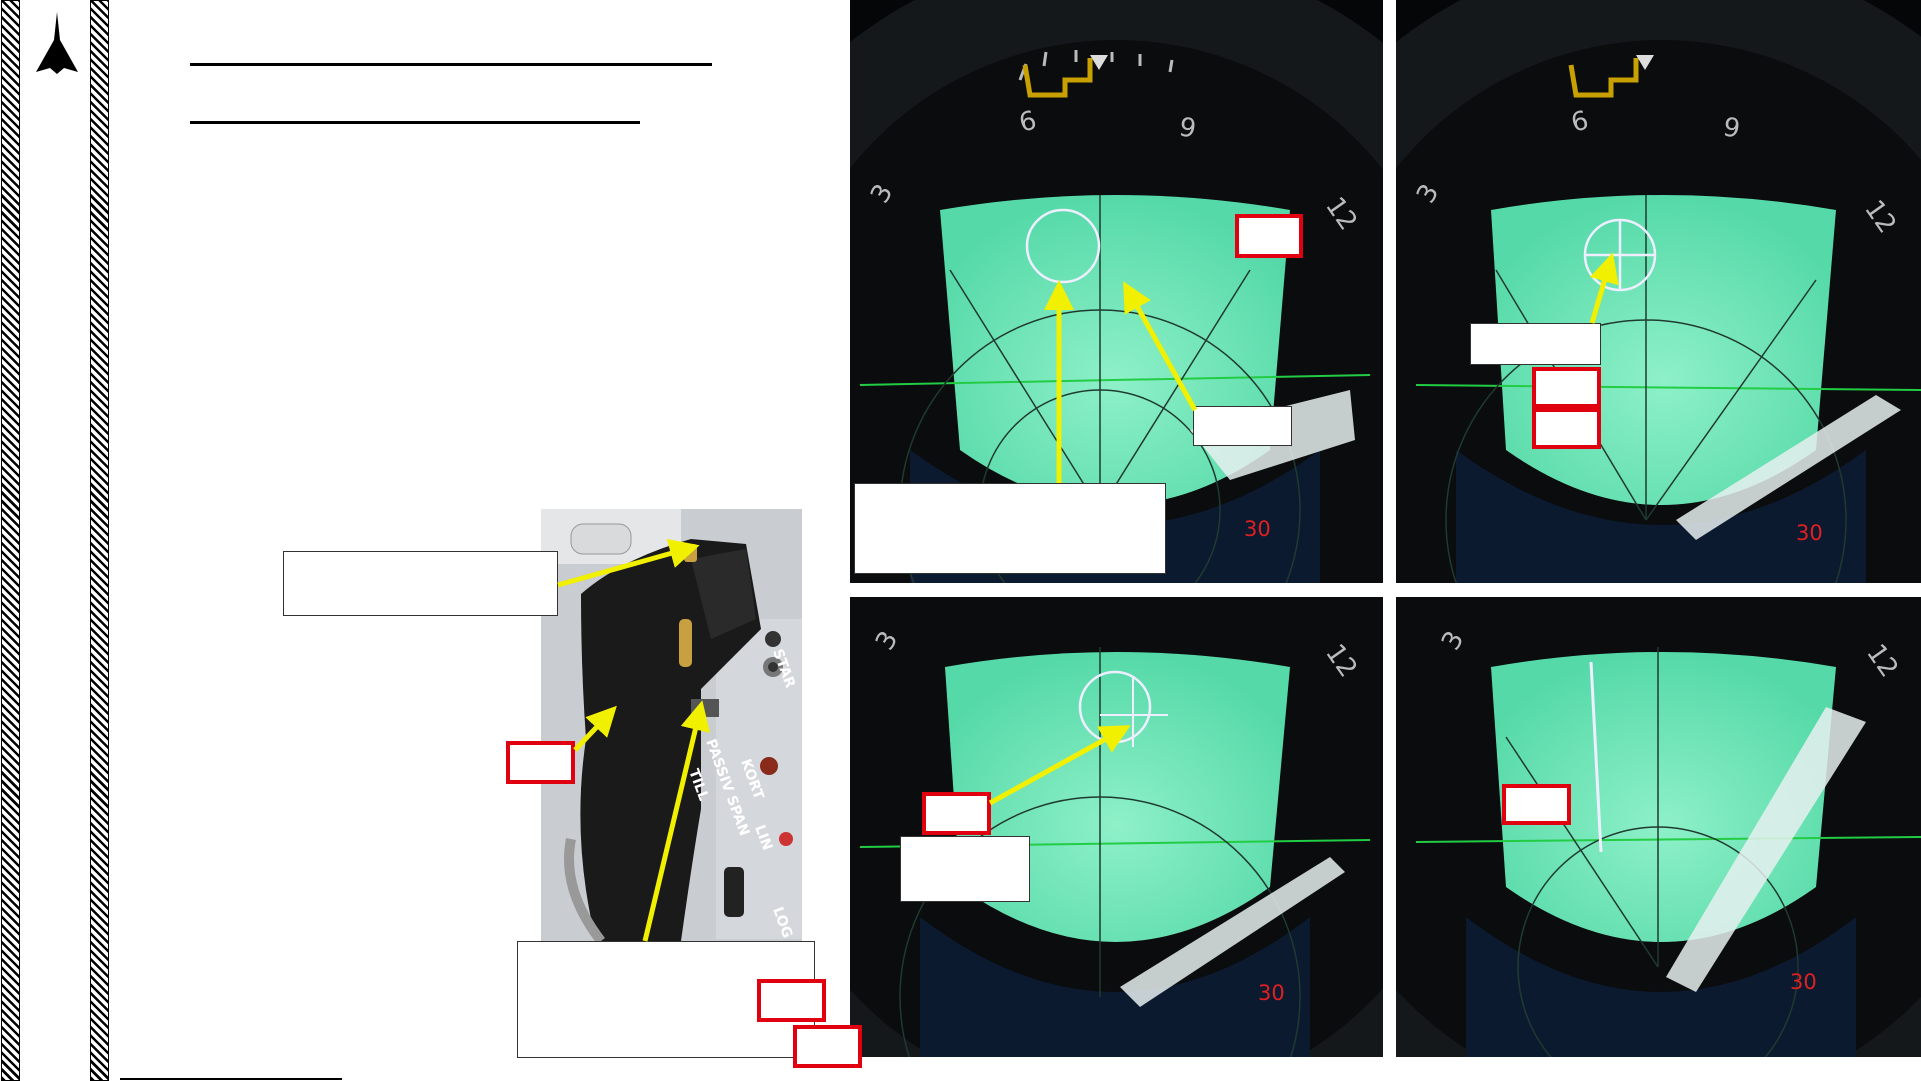 The image size is (1921, 1081). What do you see at coordinates (10, 540) in the screenshot?
I see `left-hatch-bar` at bounding box center [10, 540].